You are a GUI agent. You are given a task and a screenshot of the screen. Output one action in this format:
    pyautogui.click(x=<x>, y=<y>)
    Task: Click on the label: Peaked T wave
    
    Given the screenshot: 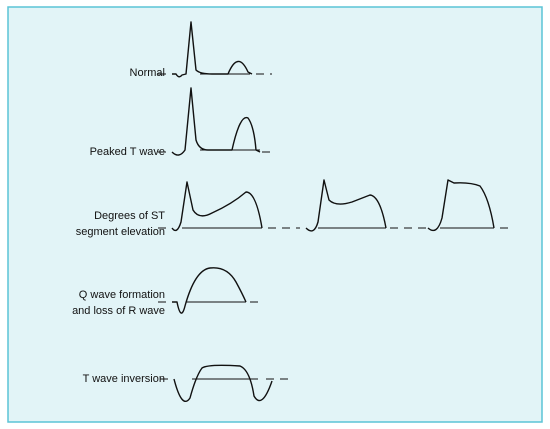 What is the action you would take?
    pyautogui.click(x=127, y=152)
    